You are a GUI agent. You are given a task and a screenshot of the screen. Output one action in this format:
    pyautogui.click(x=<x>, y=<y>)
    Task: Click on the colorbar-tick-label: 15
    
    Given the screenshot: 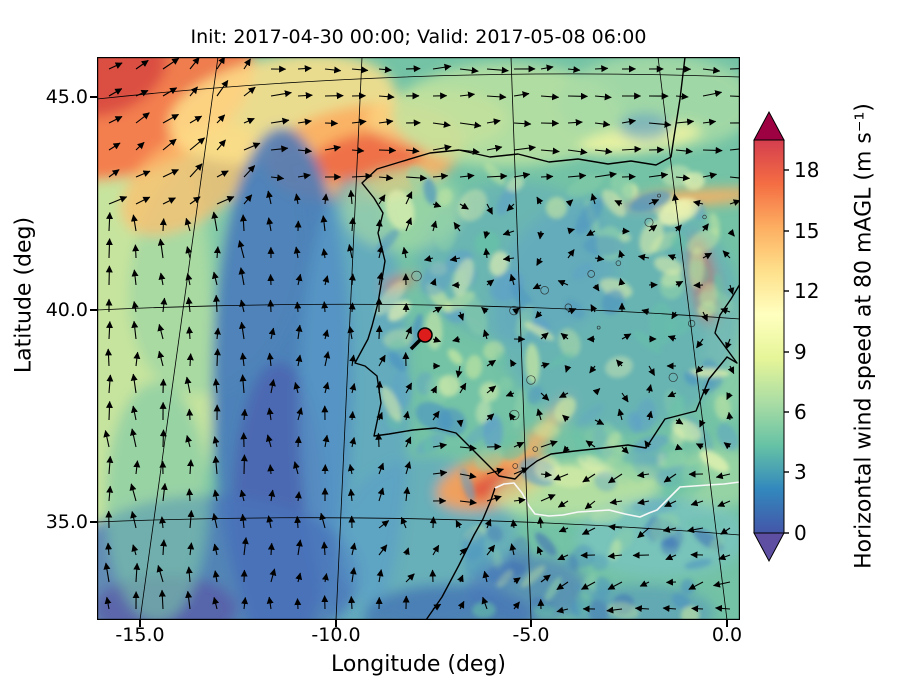 What is the action you would take?
    pyautogui.click(x=807, y=231)
    